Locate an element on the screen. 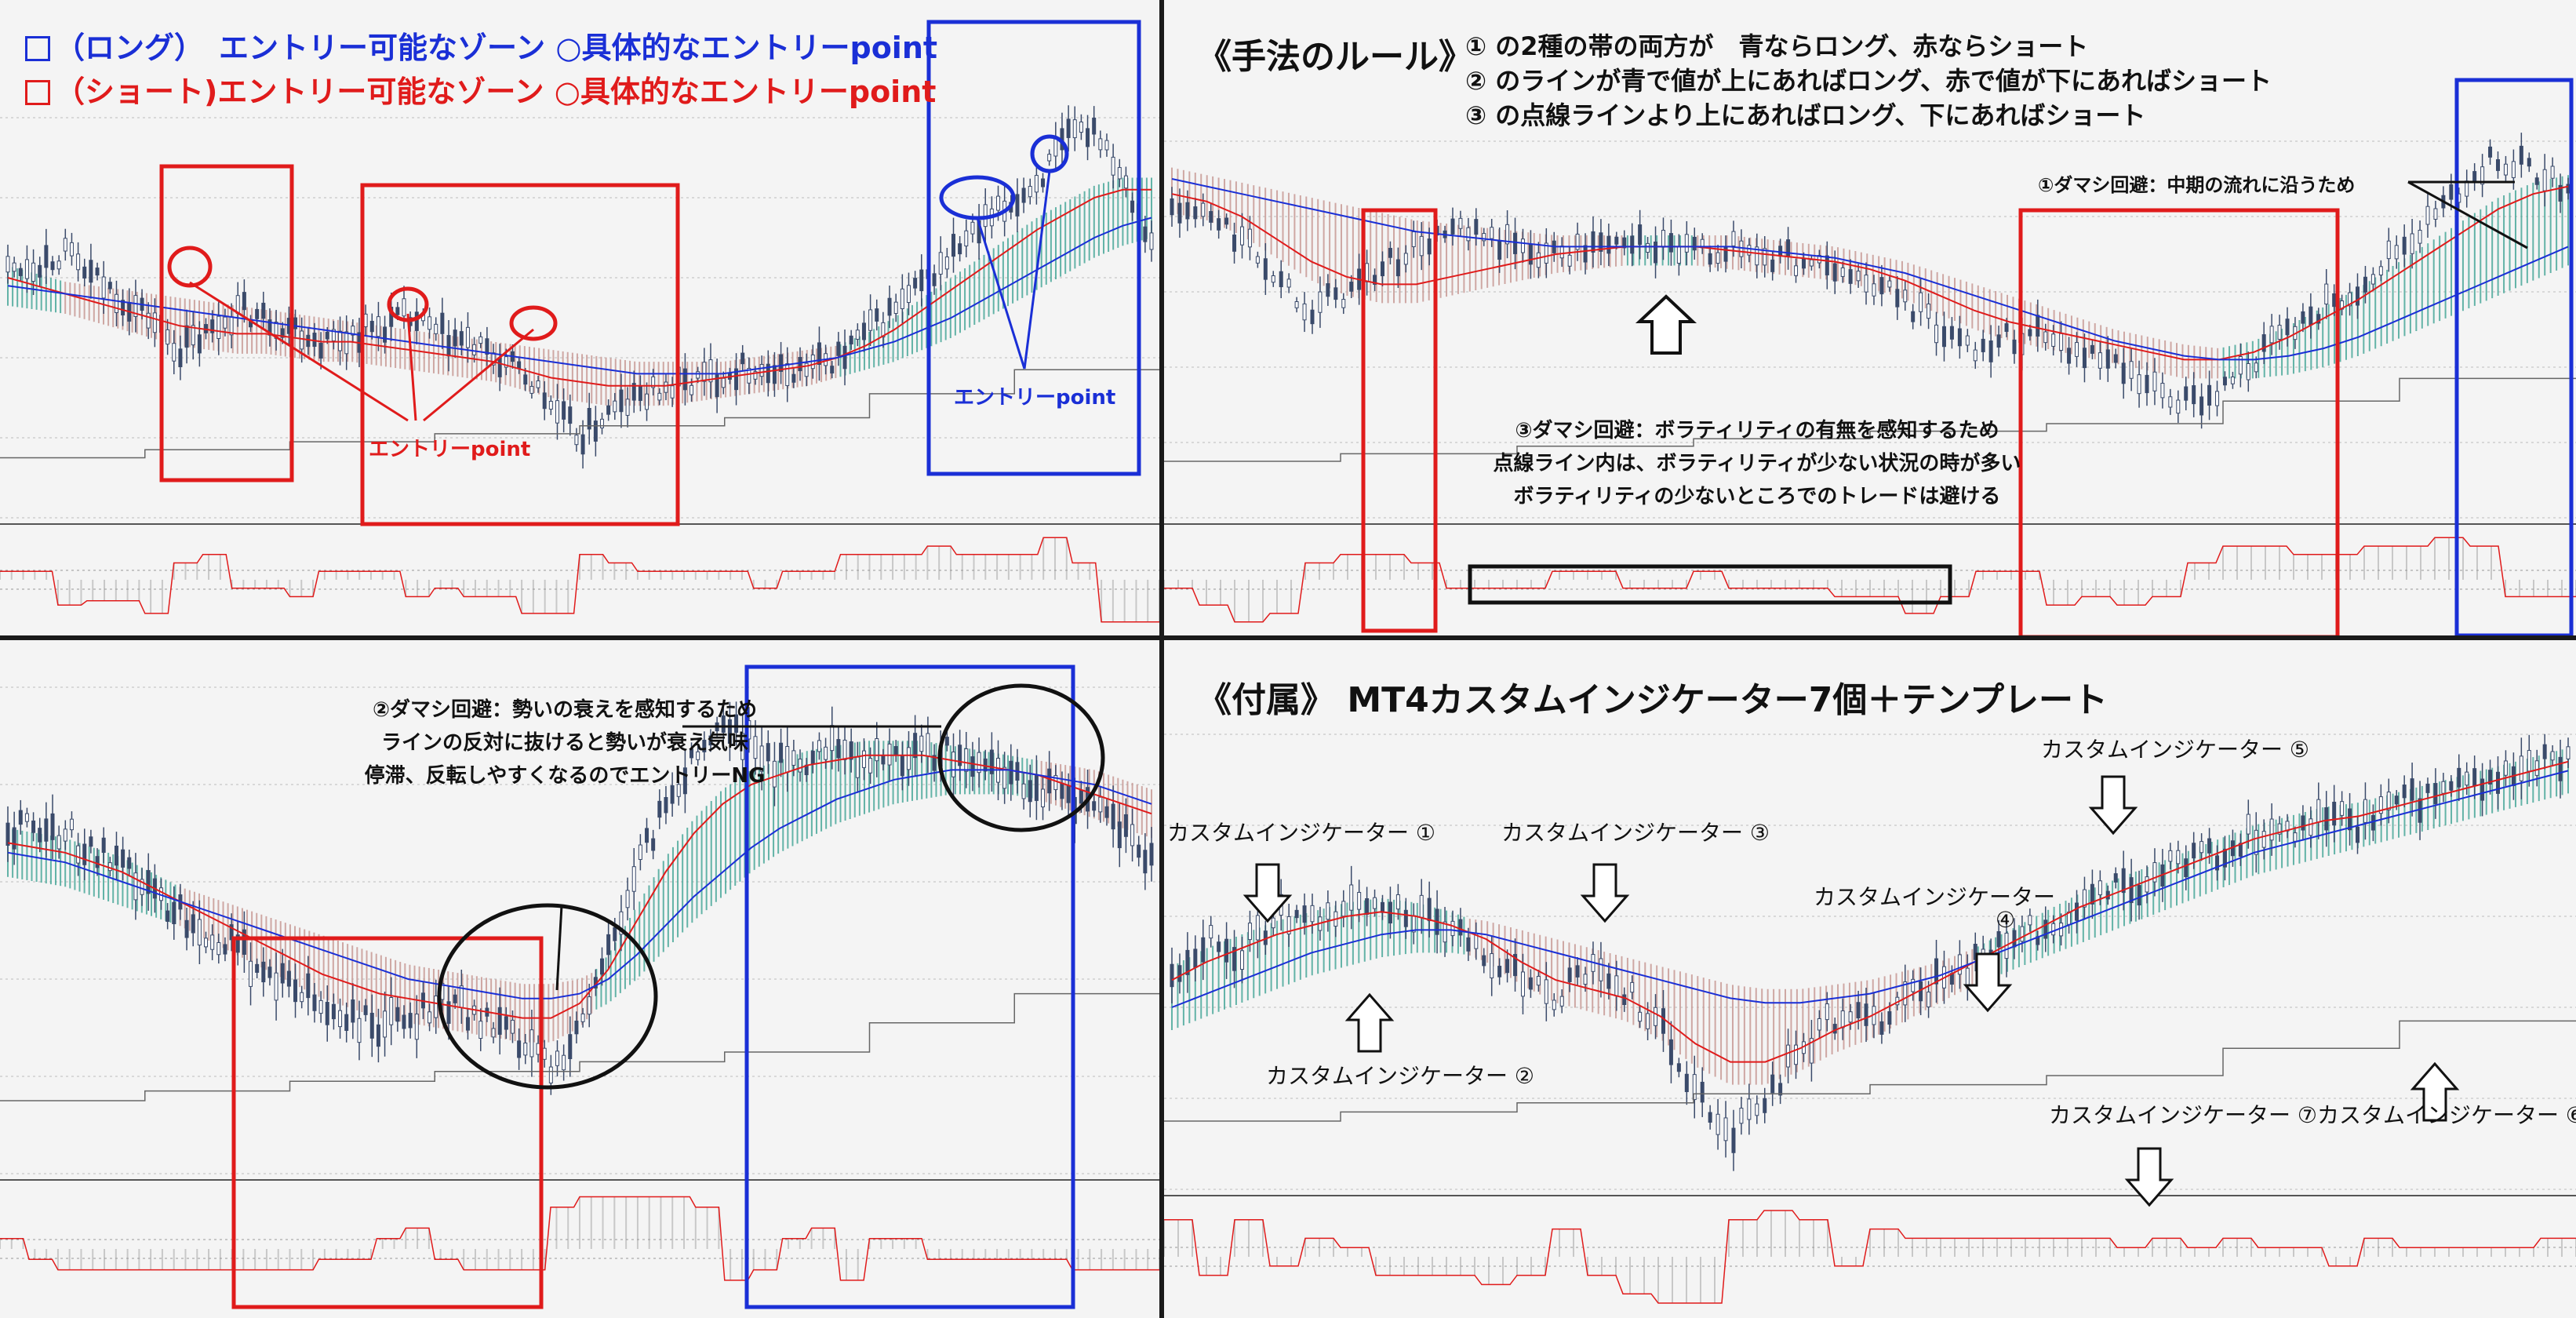  dama-note-1: ①ダマシ回避：中期の流れに沿うため is located at coordinates (2197, 185).